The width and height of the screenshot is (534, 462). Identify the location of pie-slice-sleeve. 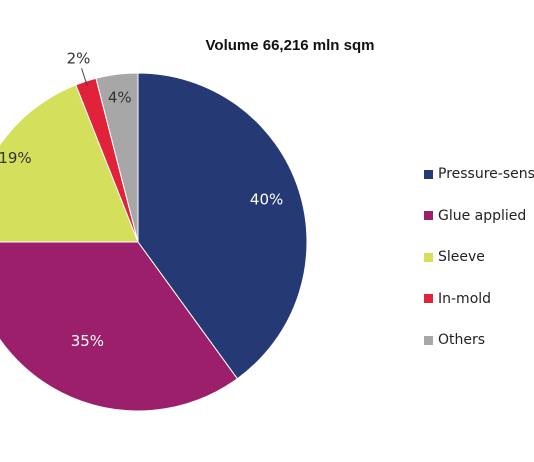
(69, 163).